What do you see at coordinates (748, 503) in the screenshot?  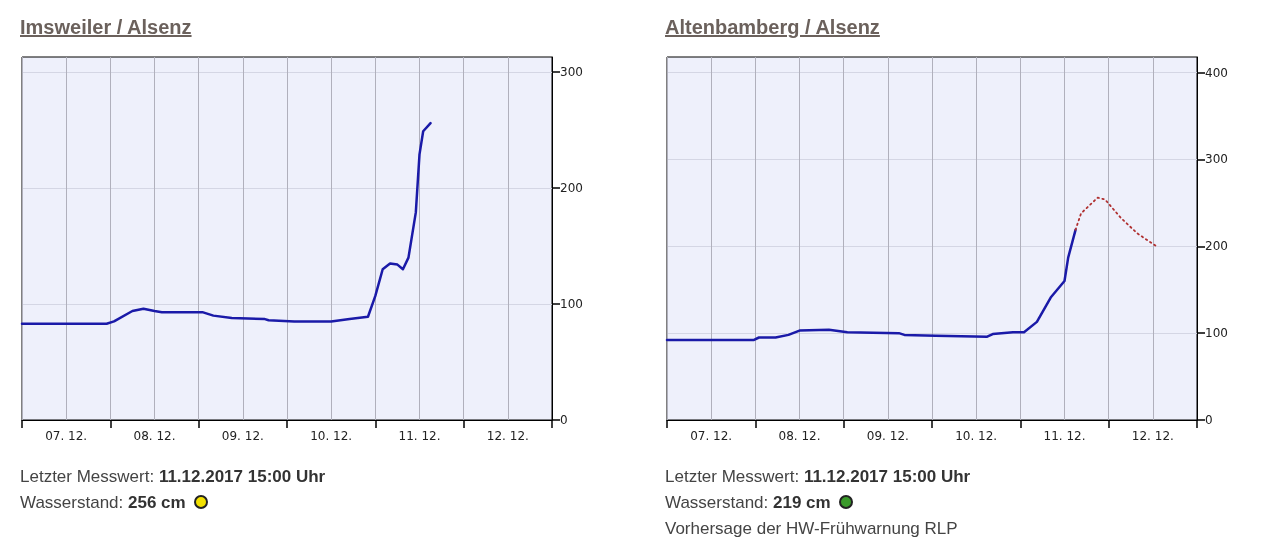 I see `text: Wasserstand: 219 cm` at bounding box center [748, 503].